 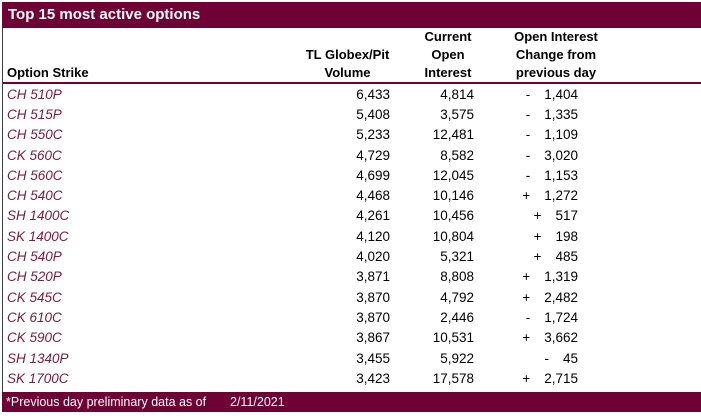 I want to click on change-cell: + 485, so click(x=526, y=256).